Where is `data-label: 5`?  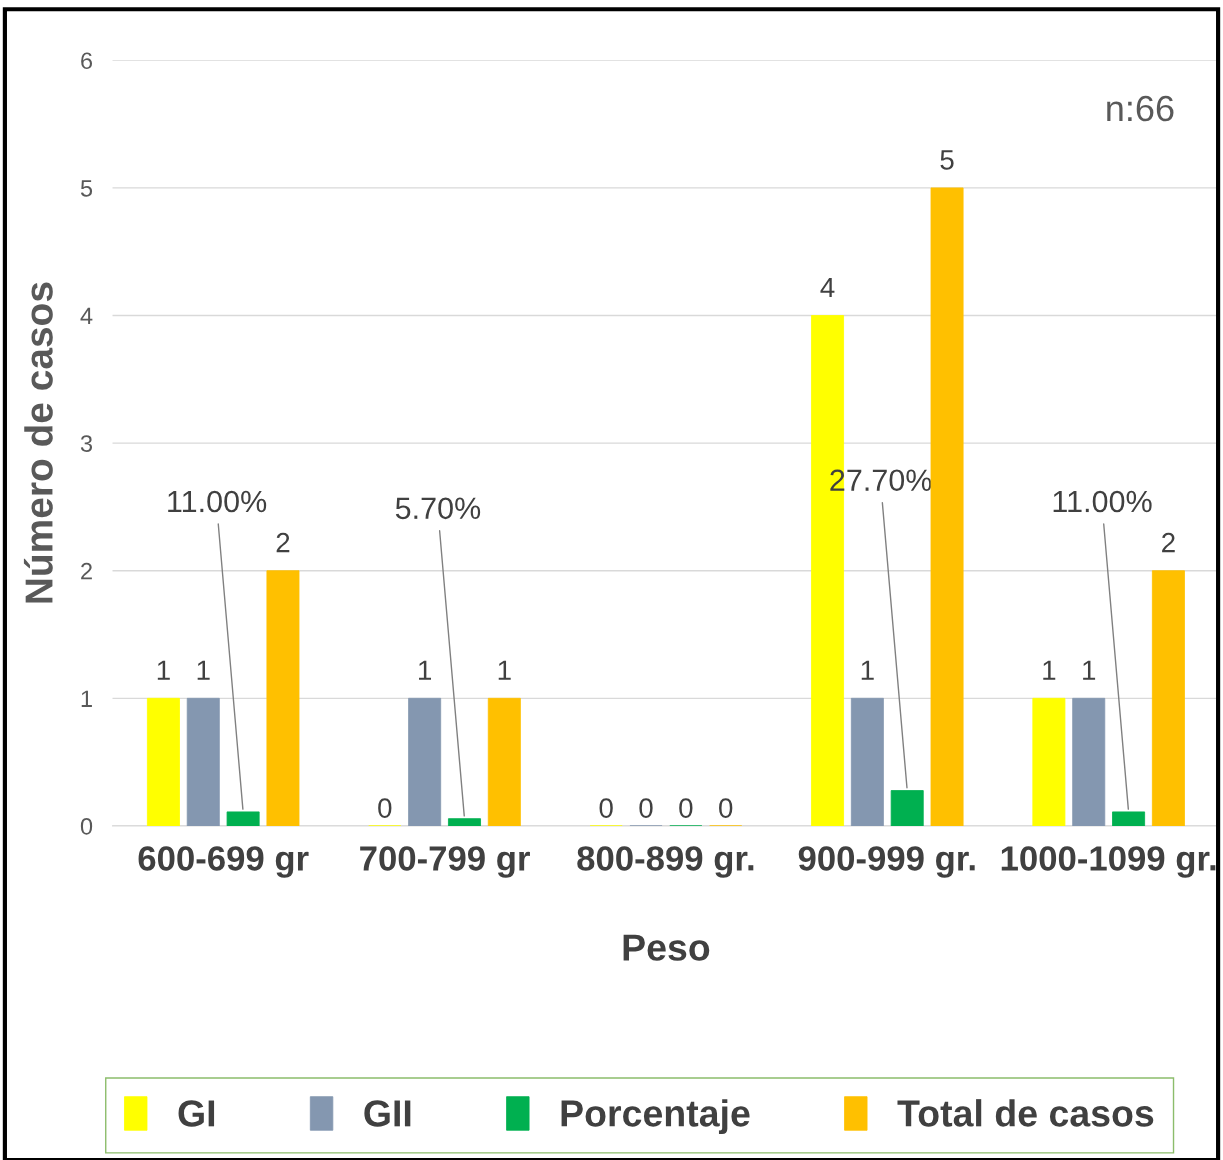
data-label: 5 is located at coordinates (947, 160).